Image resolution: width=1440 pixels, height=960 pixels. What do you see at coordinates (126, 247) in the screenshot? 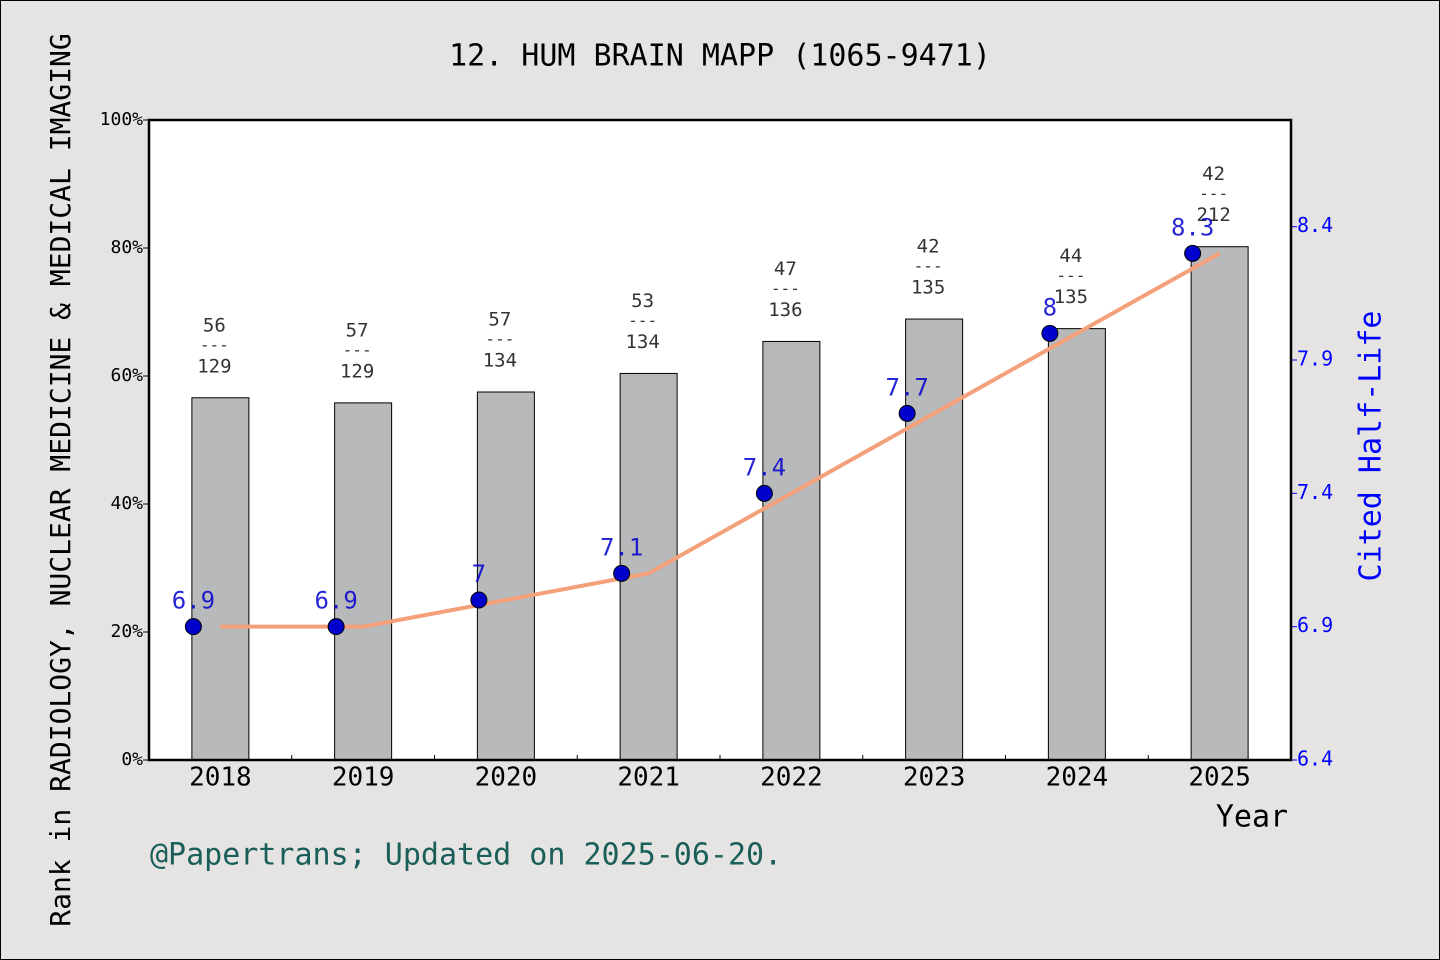
I see `y-tick-label: 80%` at bounding box center [126, 247].